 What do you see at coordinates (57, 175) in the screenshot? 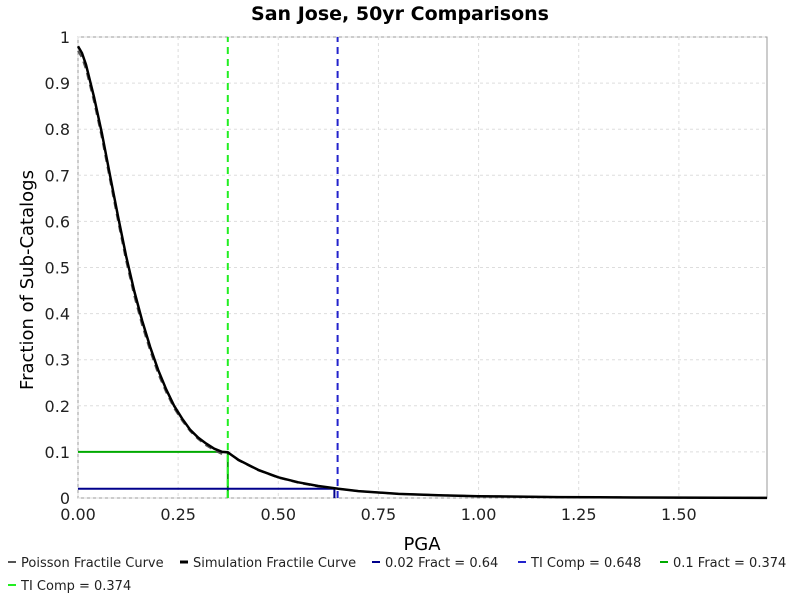
I see `y-tick-label: 0.7` at bounding box center [57, 175].